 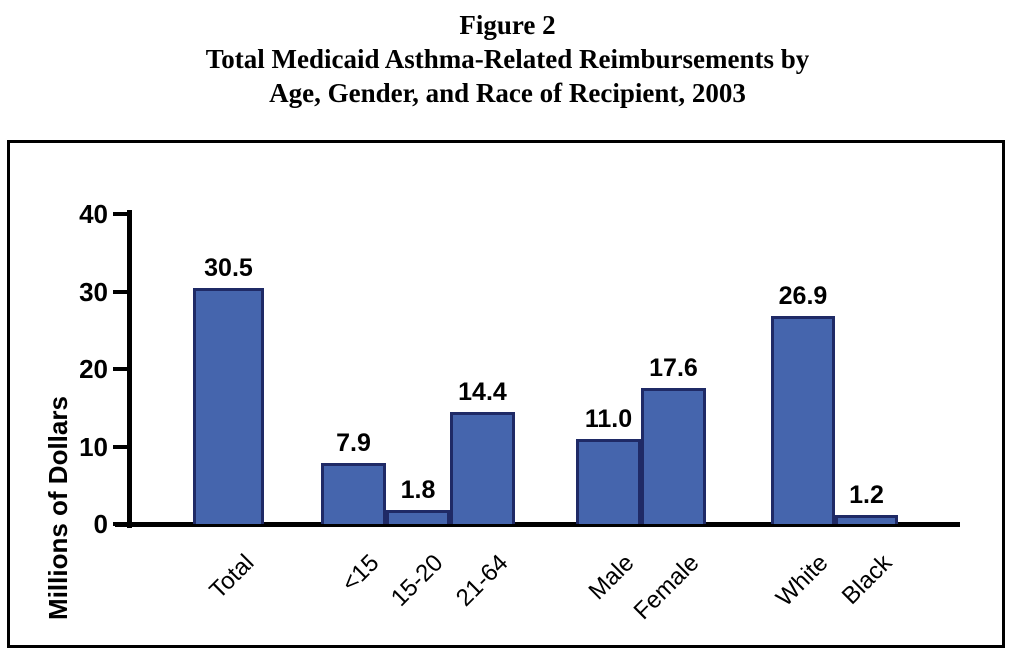 I want to click on bar-male, so click(x=608, y=481).